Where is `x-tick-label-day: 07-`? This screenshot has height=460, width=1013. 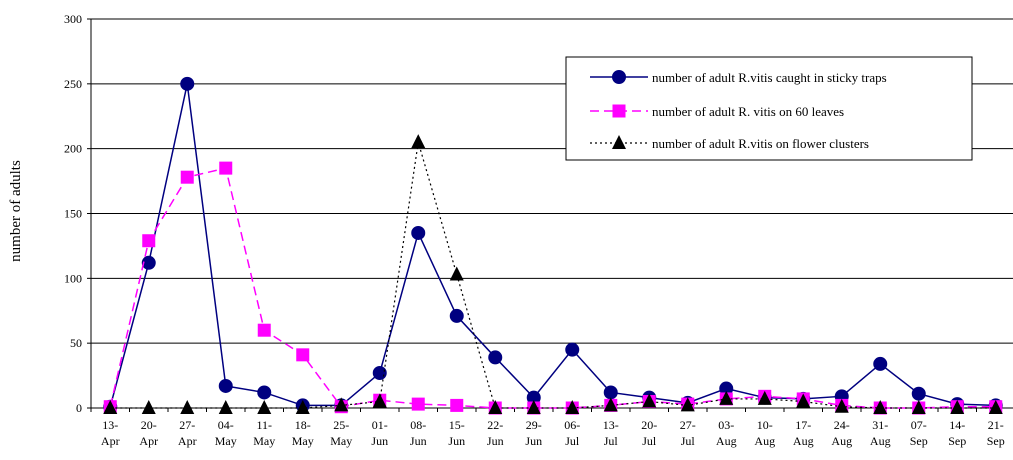
x-tick-label-day: 07- is located at coordinates (919, 425).